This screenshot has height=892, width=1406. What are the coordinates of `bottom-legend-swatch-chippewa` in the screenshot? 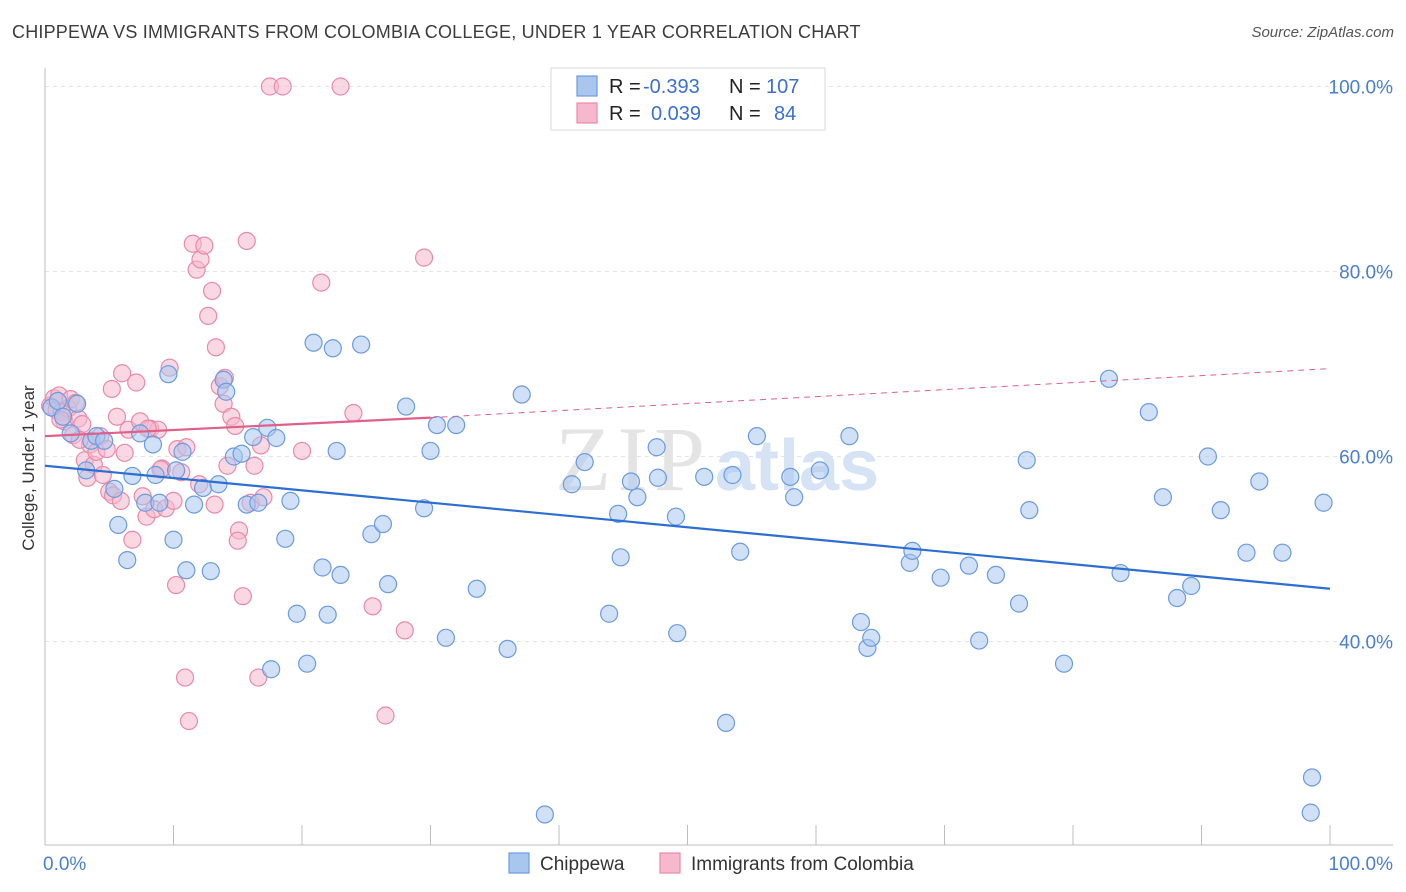 It's located at (519, 863).